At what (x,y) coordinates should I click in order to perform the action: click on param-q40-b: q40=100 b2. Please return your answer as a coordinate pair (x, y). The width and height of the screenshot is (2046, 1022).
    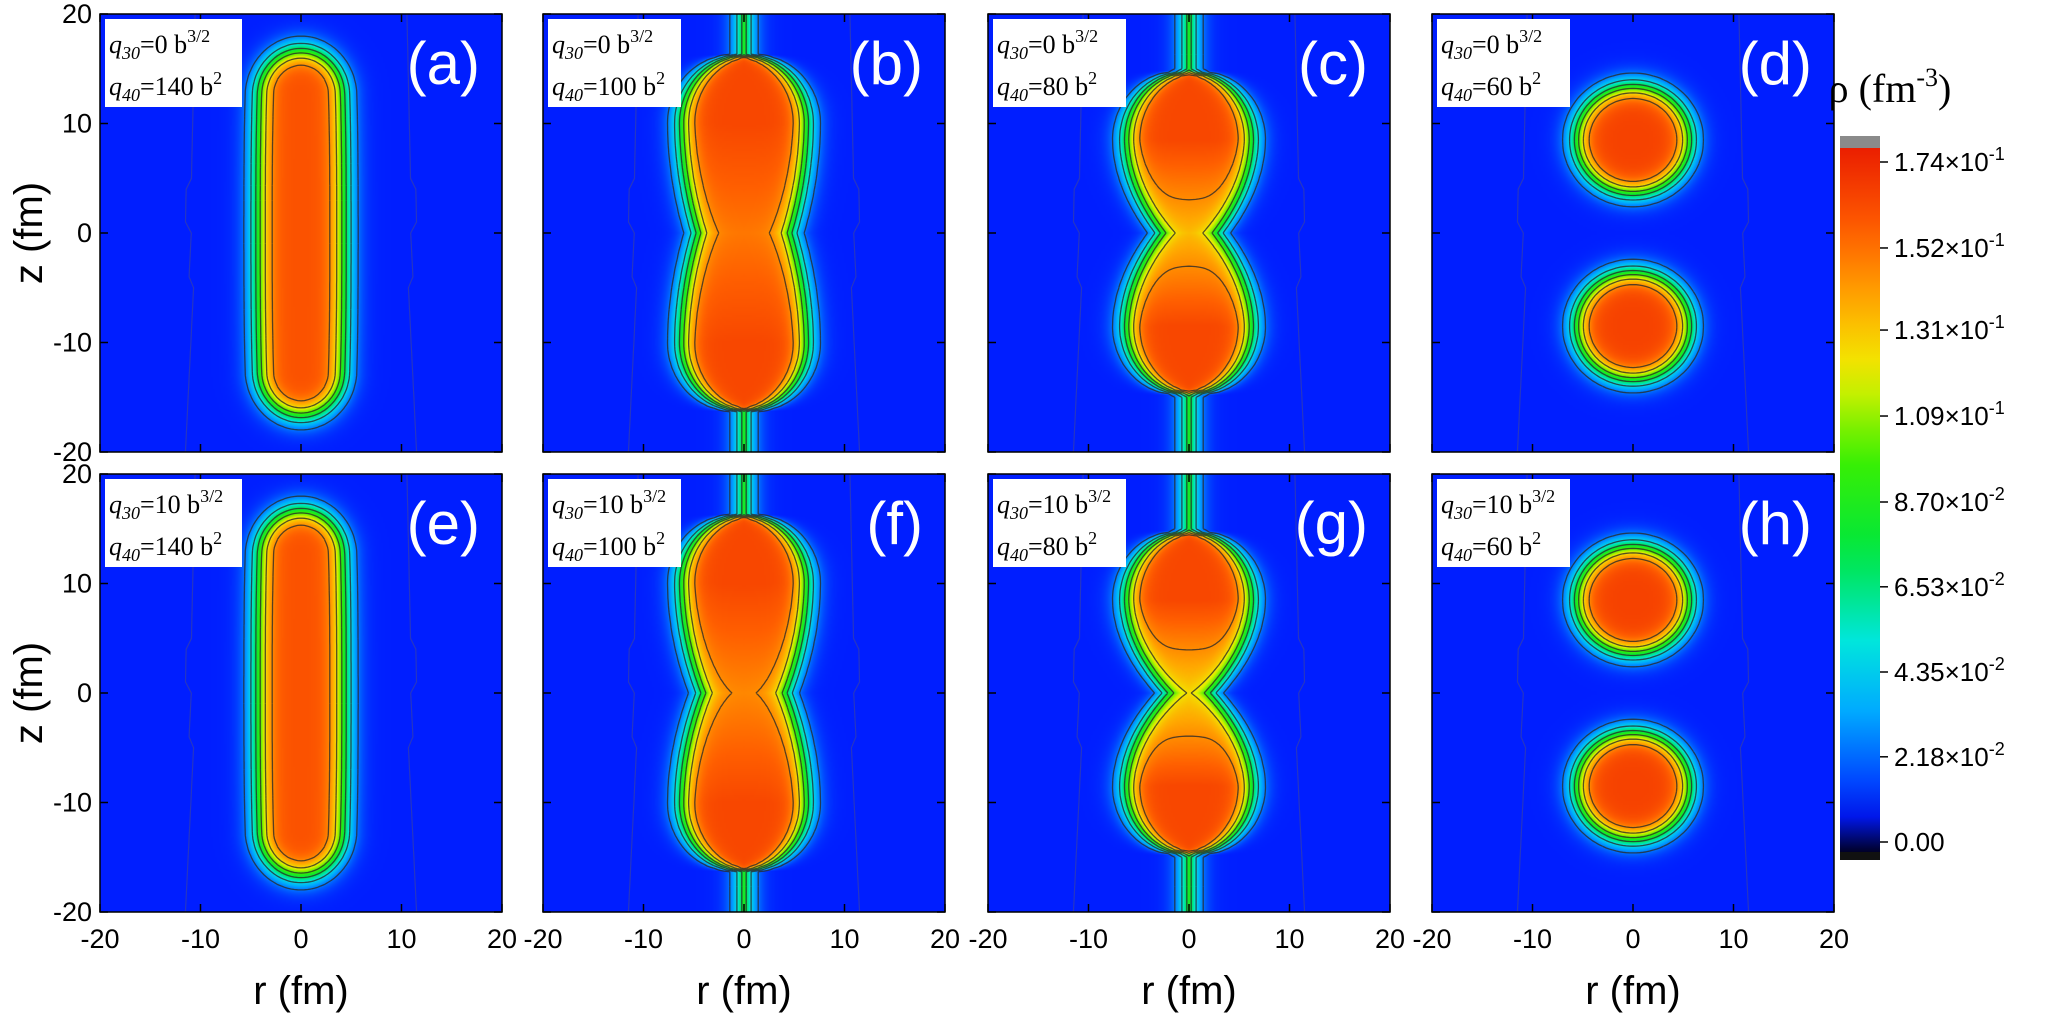
    Looking at the image, I should click on (608, 86).